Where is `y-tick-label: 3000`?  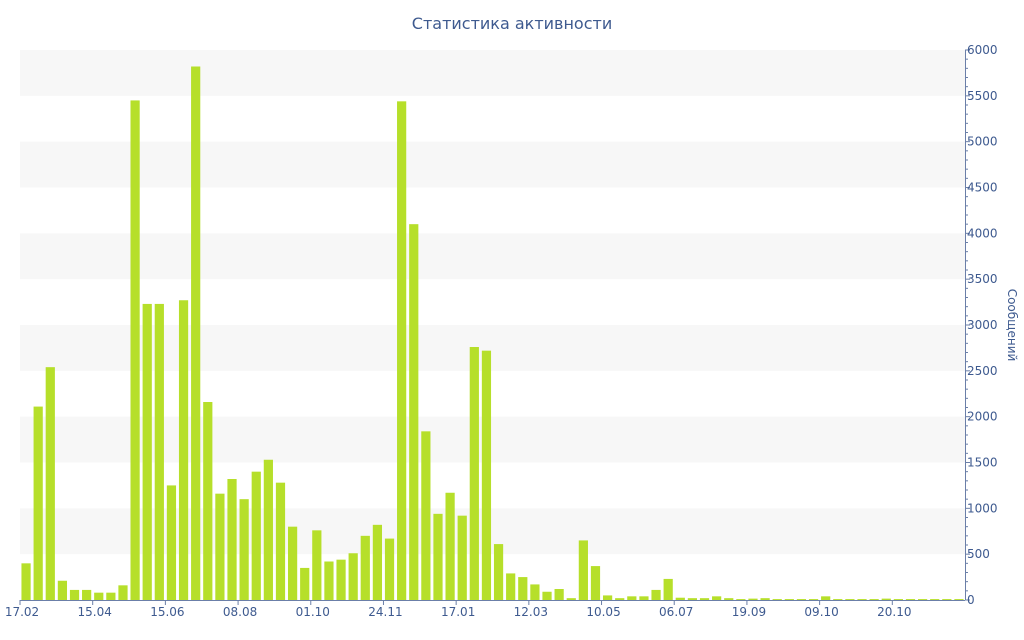
y-tick-label: 3000 is located at coordinates (982, 325).